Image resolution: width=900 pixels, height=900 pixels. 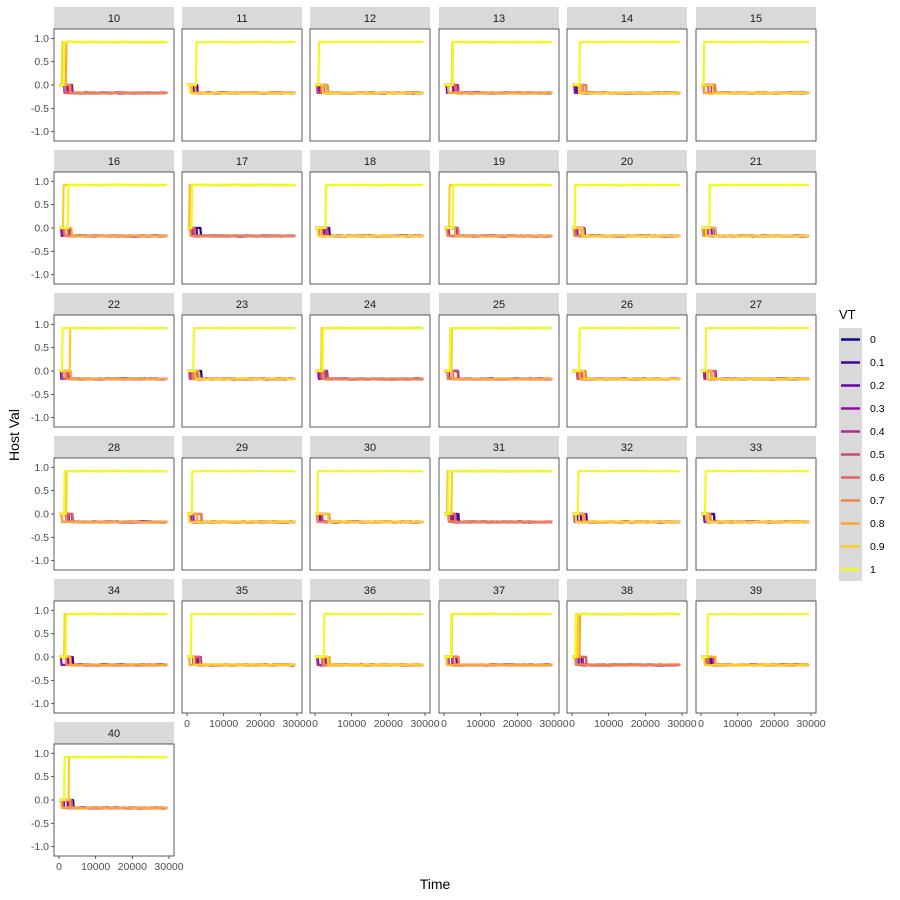 I want to click on facet-panel: 33, so click(x=756, y=503).